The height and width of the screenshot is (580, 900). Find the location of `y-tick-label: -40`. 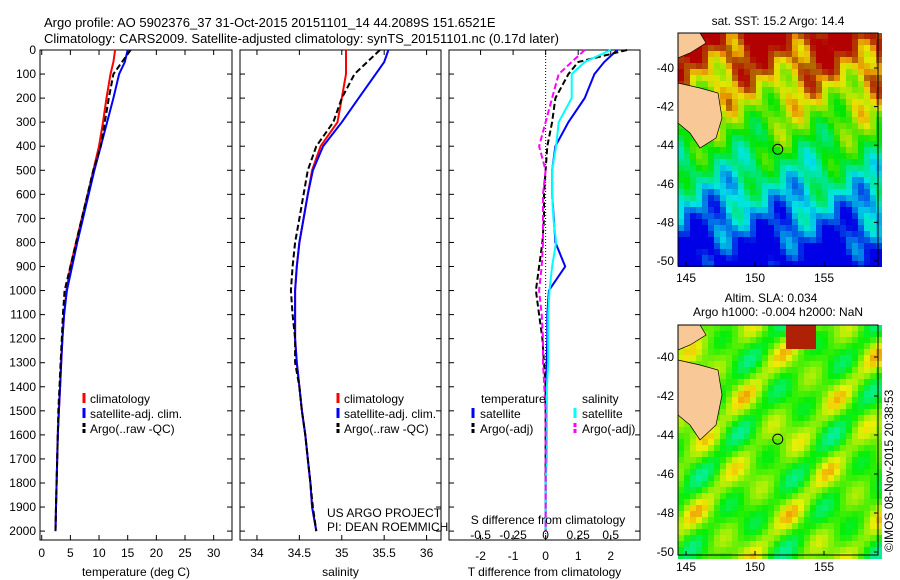

y-tick-label: -40 is located at coordinates (666, 68).